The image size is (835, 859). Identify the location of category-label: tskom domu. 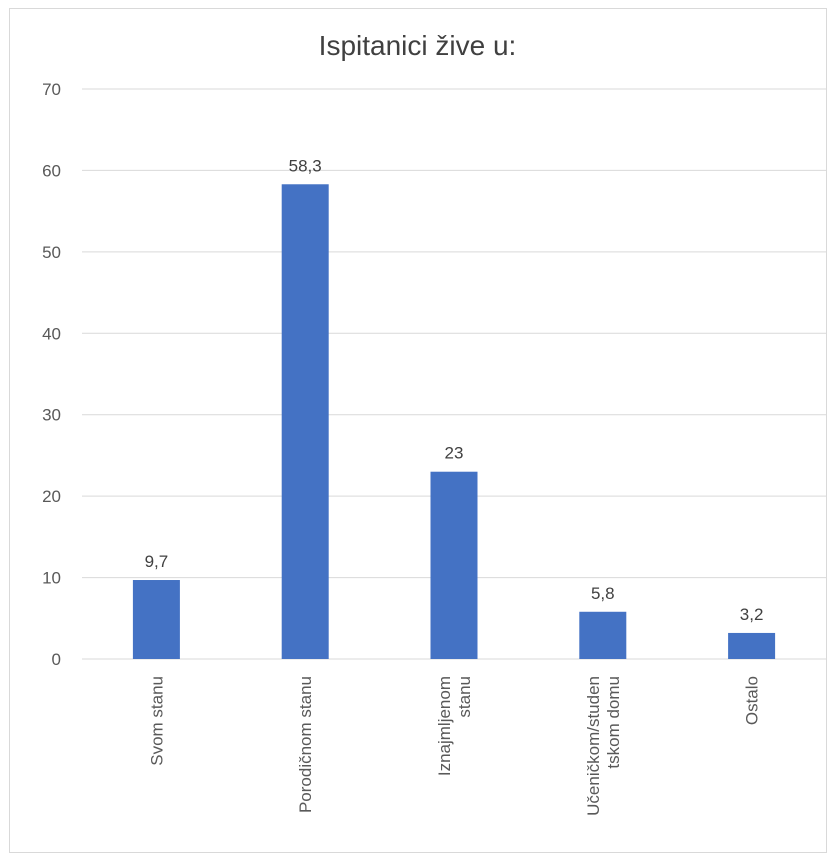
(613, 722).